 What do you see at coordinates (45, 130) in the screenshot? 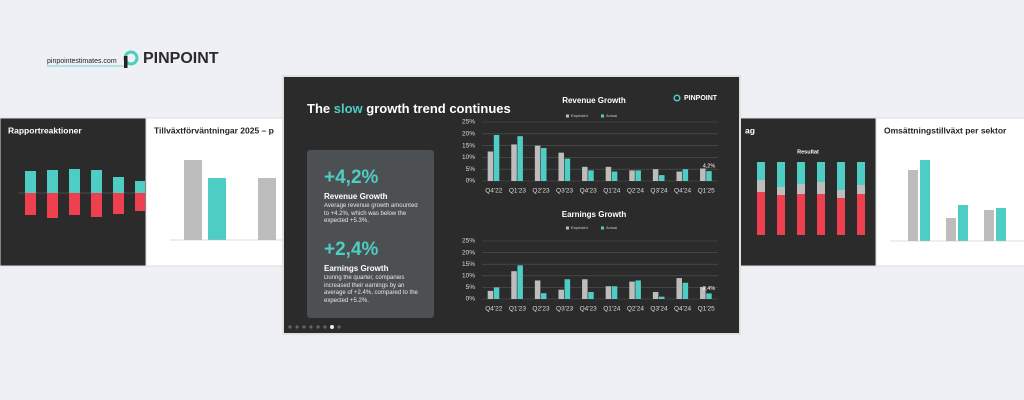
I see `slide-title: Rapportreaktioner` at bounding box center [45, 130].